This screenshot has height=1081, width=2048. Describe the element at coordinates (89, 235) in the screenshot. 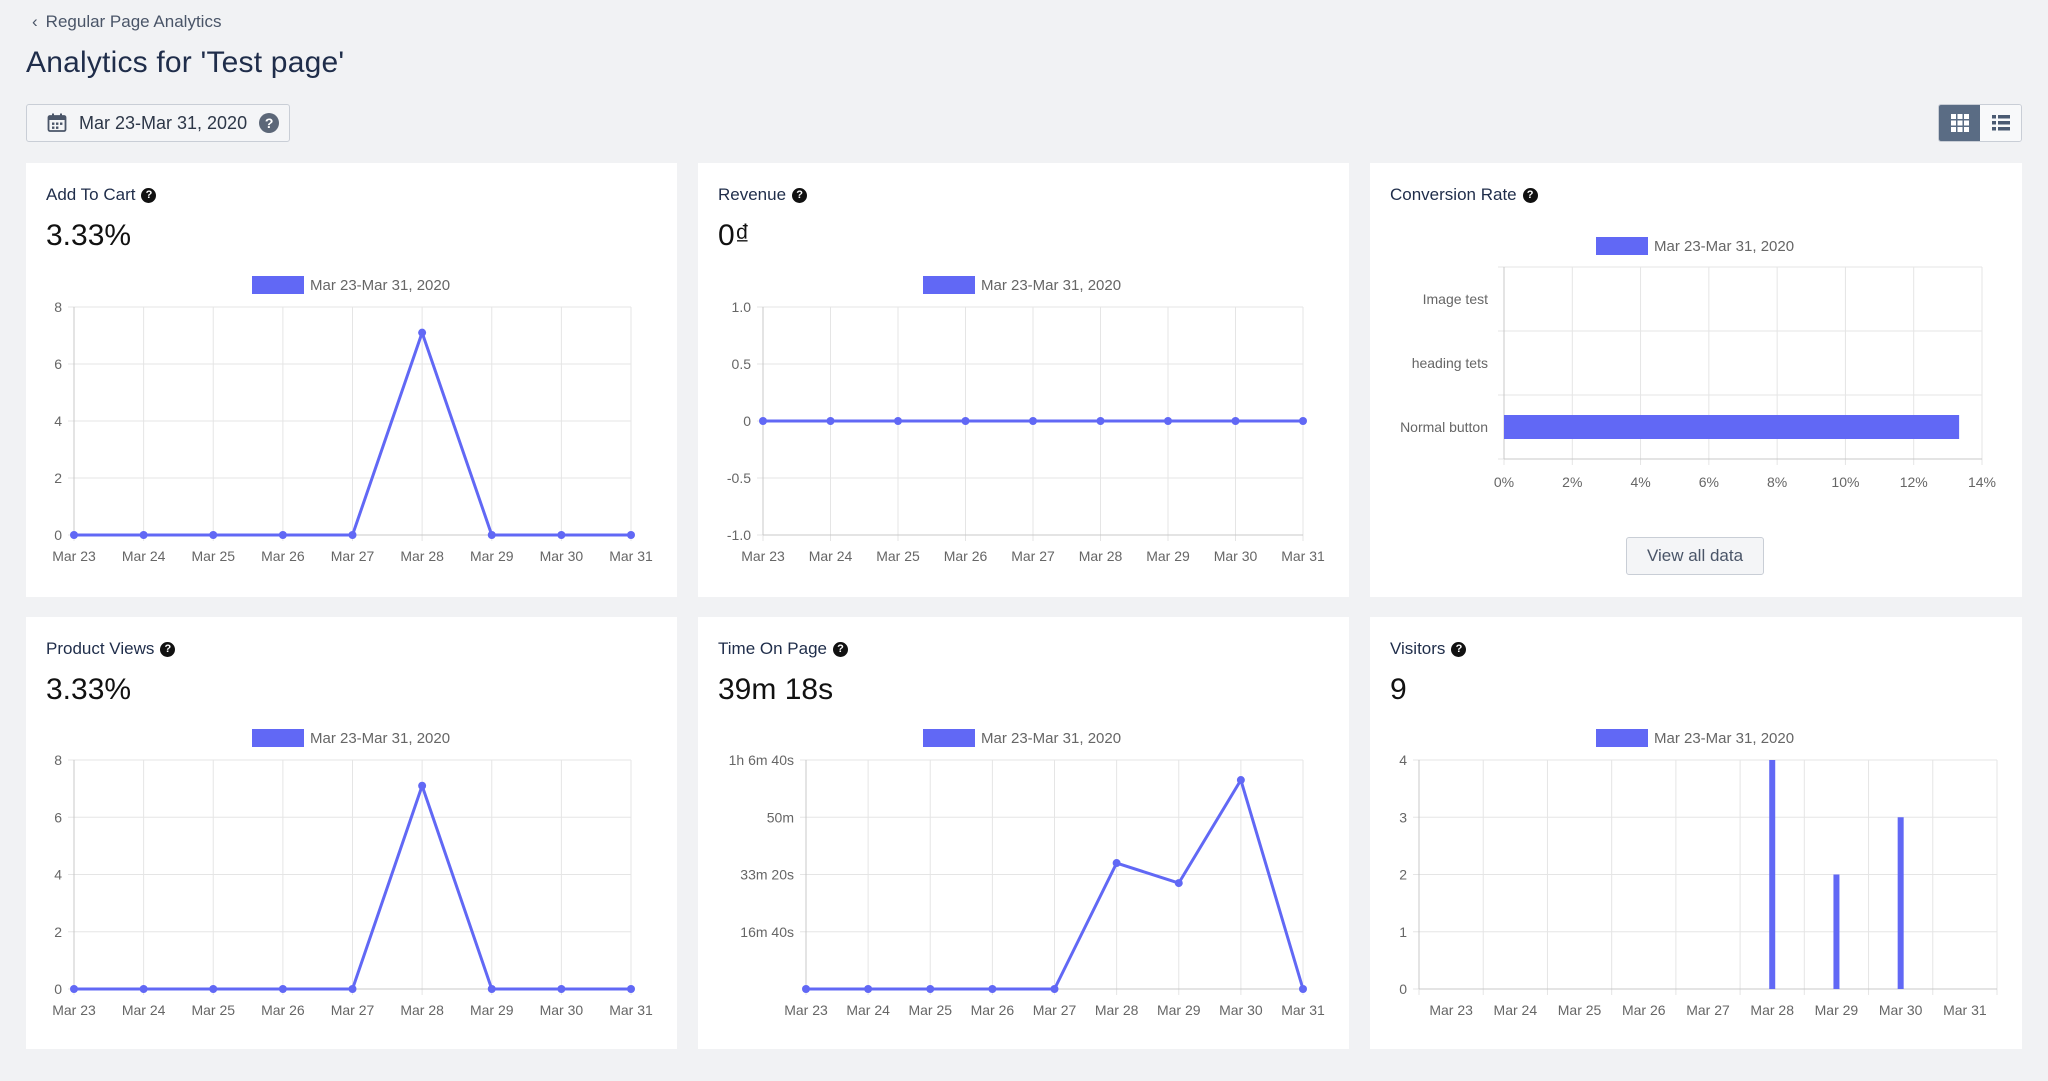

I see `card-value: 3.33%` at that location.